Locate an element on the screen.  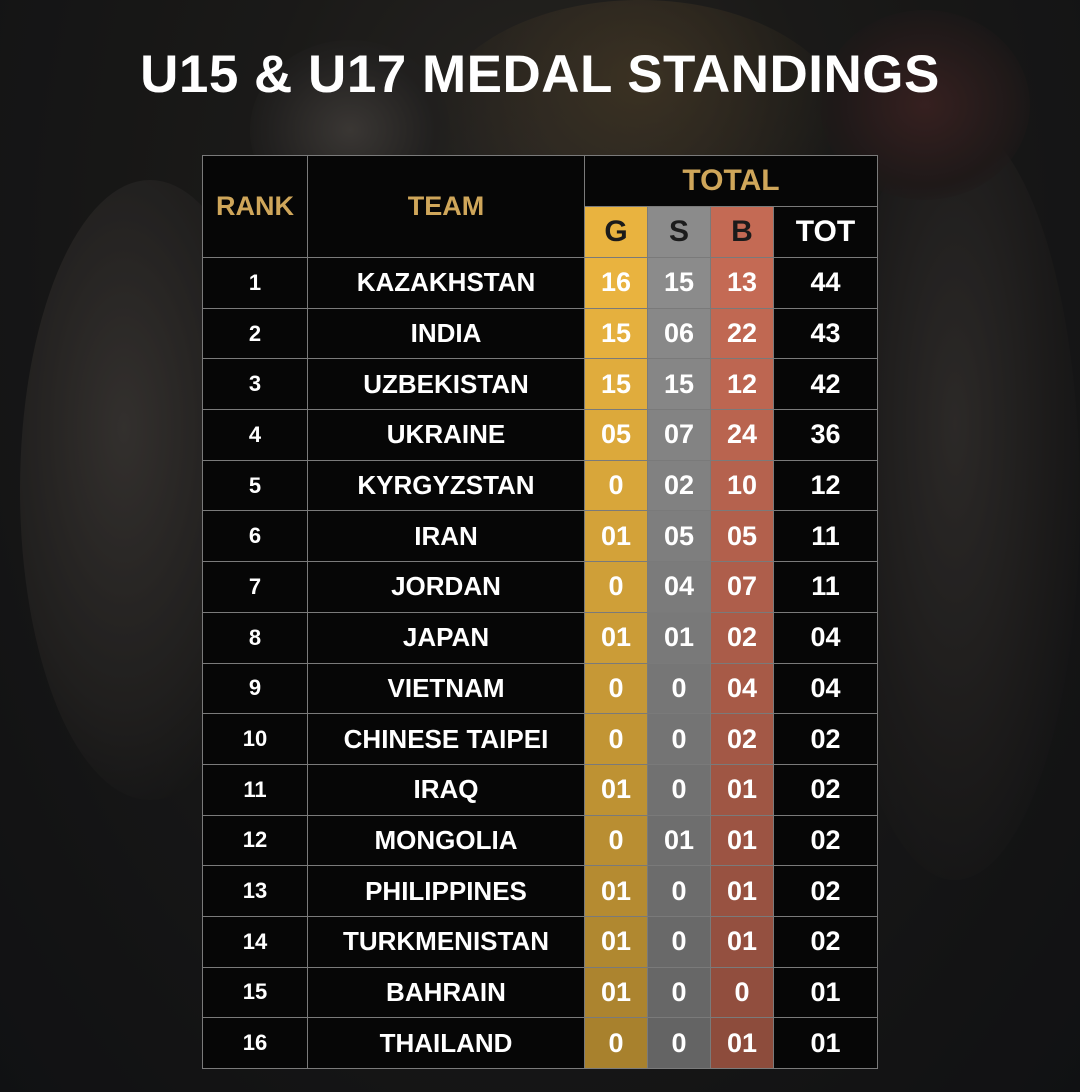
team-name: PHILIPPINES is located at coordinates (446, 891).